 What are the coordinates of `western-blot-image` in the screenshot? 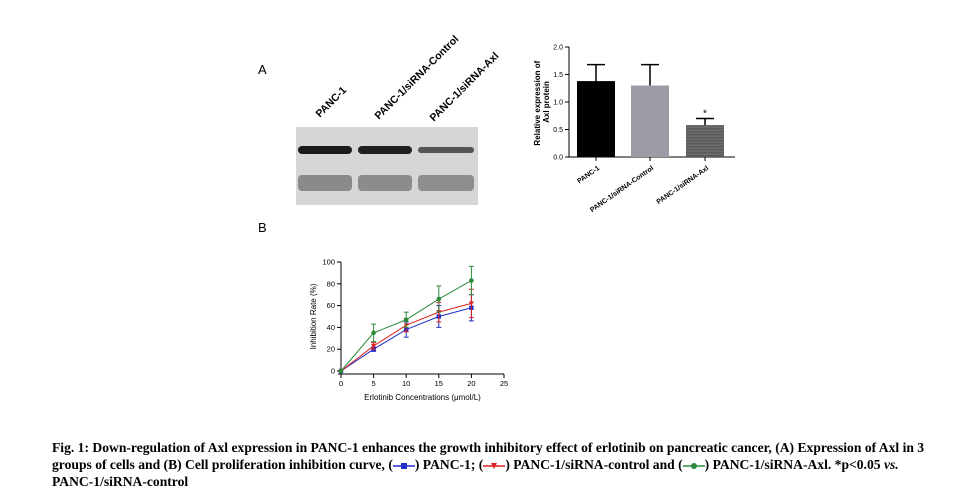 It's located at (387, 166).